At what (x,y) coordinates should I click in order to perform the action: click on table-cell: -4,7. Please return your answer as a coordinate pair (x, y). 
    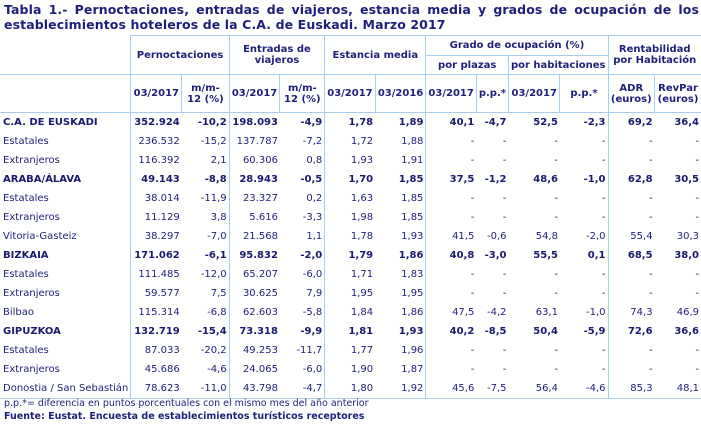
    Looking at the image, I should click on (495, 122).